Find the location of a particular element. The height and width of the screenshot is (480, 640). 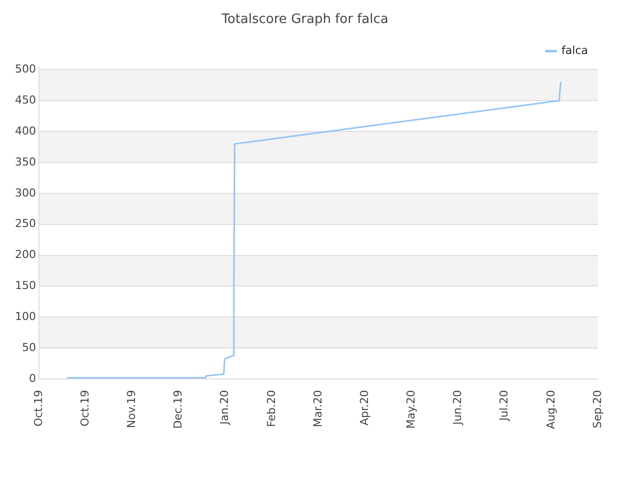

y-tick-label: 0 is located at coordinates (32, 378).